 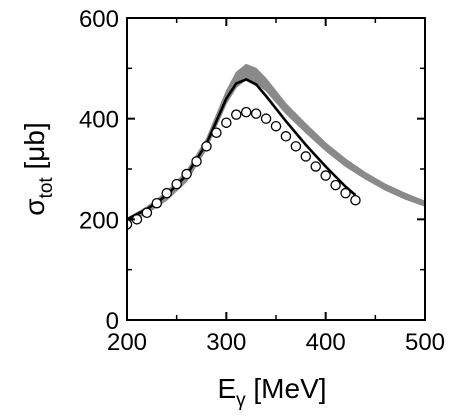 What do you see at coordinates (425, 342) in the screenshot?
I see `x-tick-label-500: 500` at bounding box center [425, 342].